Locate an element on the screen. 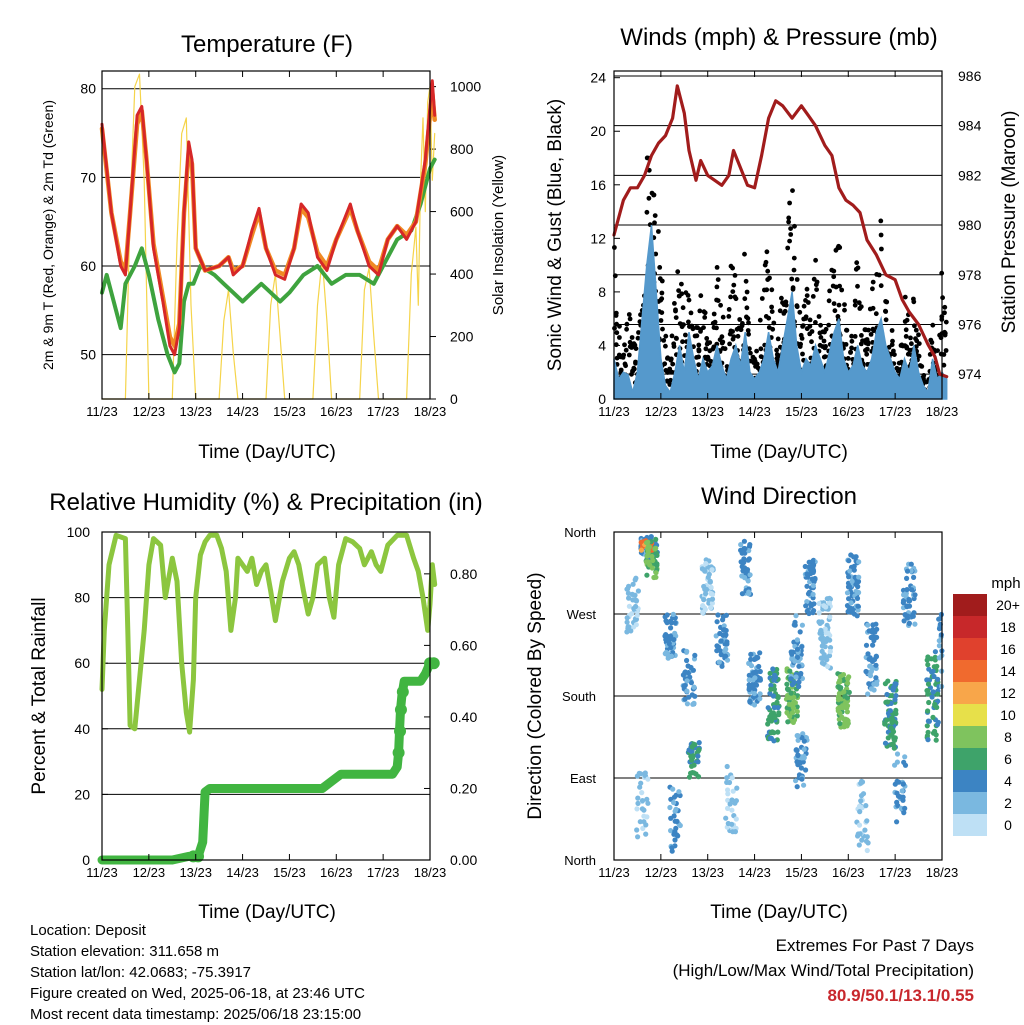 This screenshot has height=1025, width=1024. colorbar-label: 2 is located at coordinates (1008, 803).